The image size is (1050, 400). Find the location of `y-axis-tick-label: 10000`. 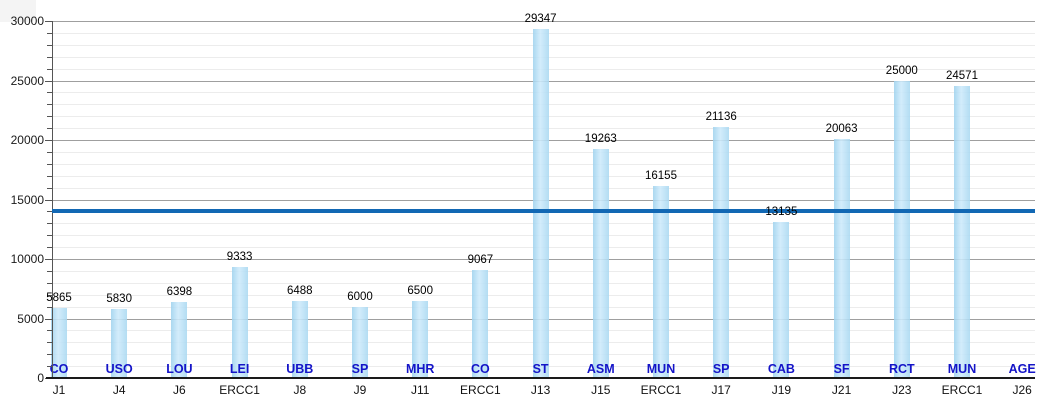

y-axis-tick-label: 10000 is located at coordinates (27, 259).